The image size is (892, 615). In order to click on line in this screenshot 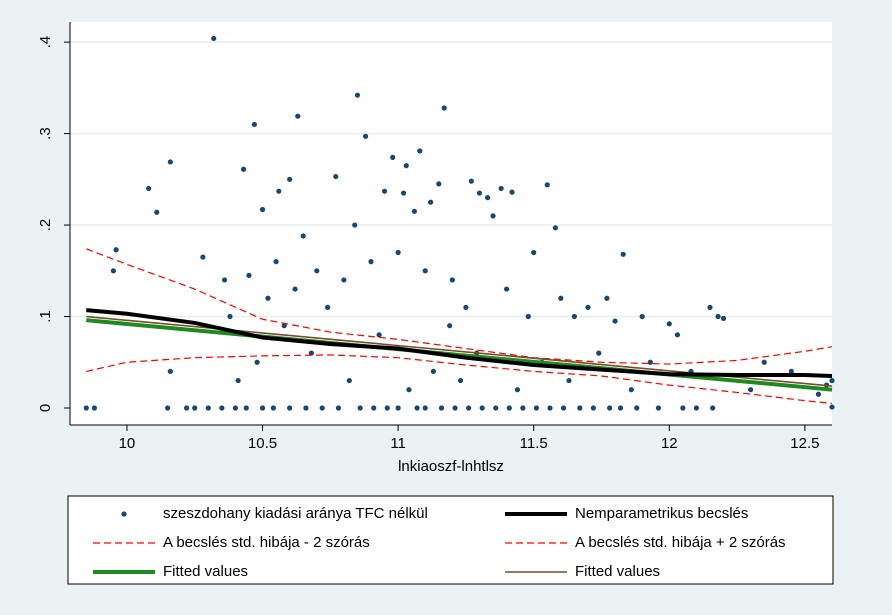, I will do `click(459, 379)`.